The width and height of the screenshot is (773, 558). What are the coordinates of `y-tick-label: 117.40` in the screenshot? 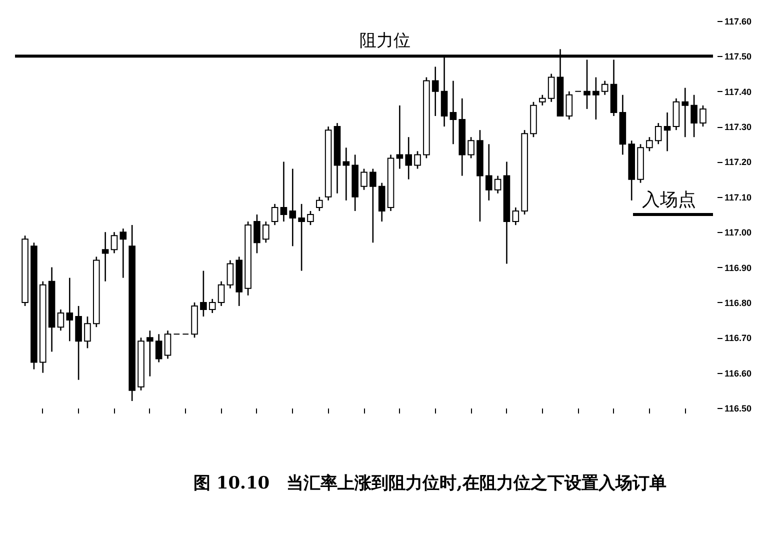 It's located at (738, 91).